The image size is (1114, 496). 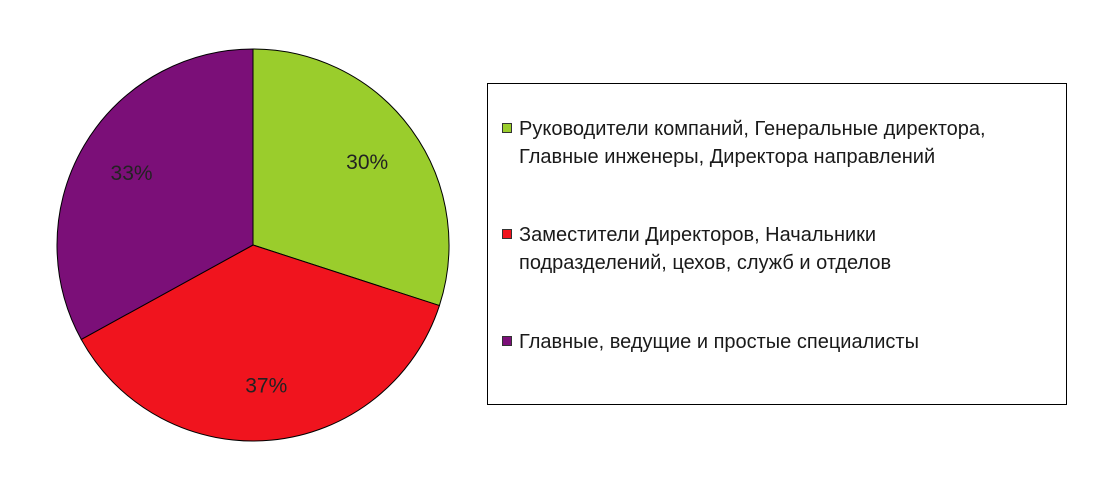 I want to click on legend-item-specialists: Главные, ведущие и простые специалисты, so click(x=780, y=342).